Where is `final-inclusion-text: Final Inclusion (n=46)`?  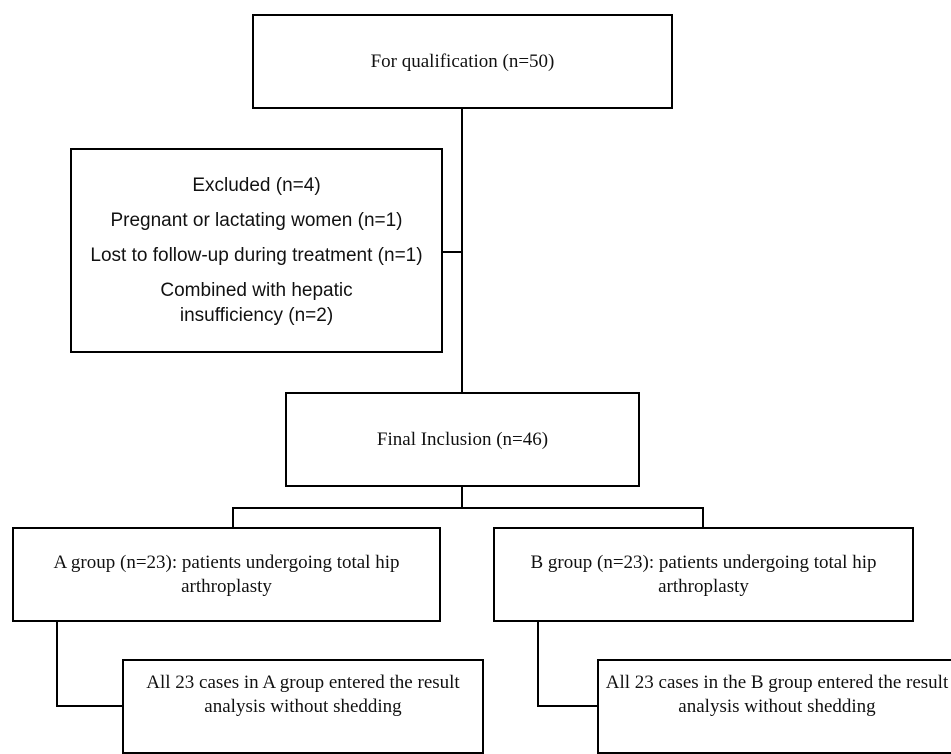 final-inclusion-text: Final Inclusion (n=46) is located at coordinates (462, 439).